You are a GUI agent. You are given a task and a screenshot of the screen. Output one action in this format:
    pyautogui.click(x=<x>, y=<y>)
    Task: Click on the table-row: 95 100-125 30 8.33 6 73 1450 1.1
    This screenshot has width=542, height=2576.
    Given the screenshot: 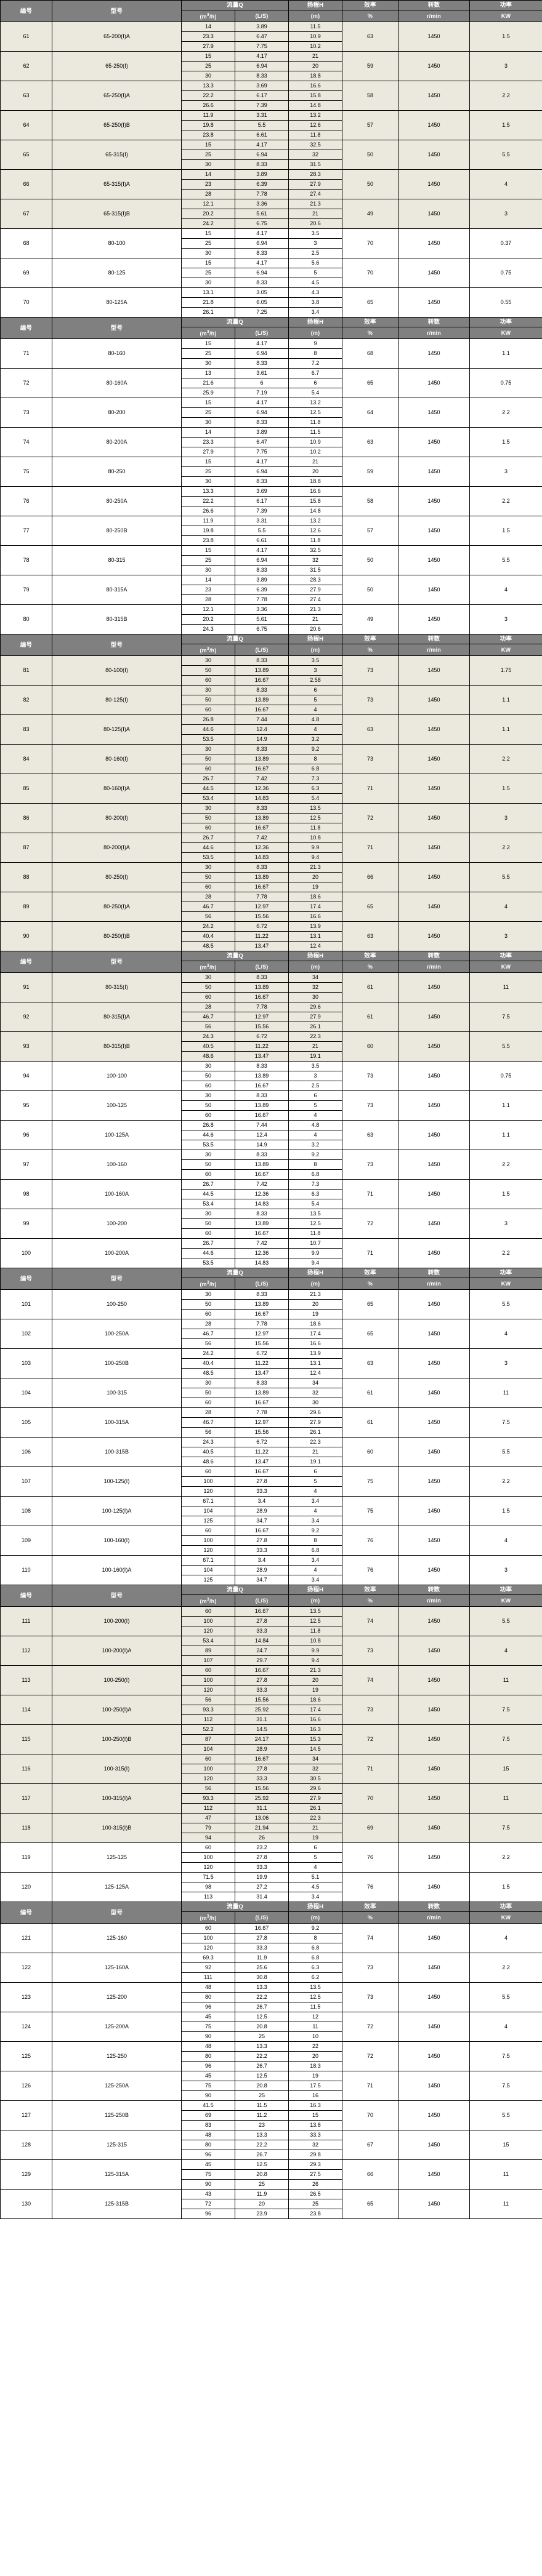 What is the action you would take?
    pyautogui.click(x=271, y=1105)
    